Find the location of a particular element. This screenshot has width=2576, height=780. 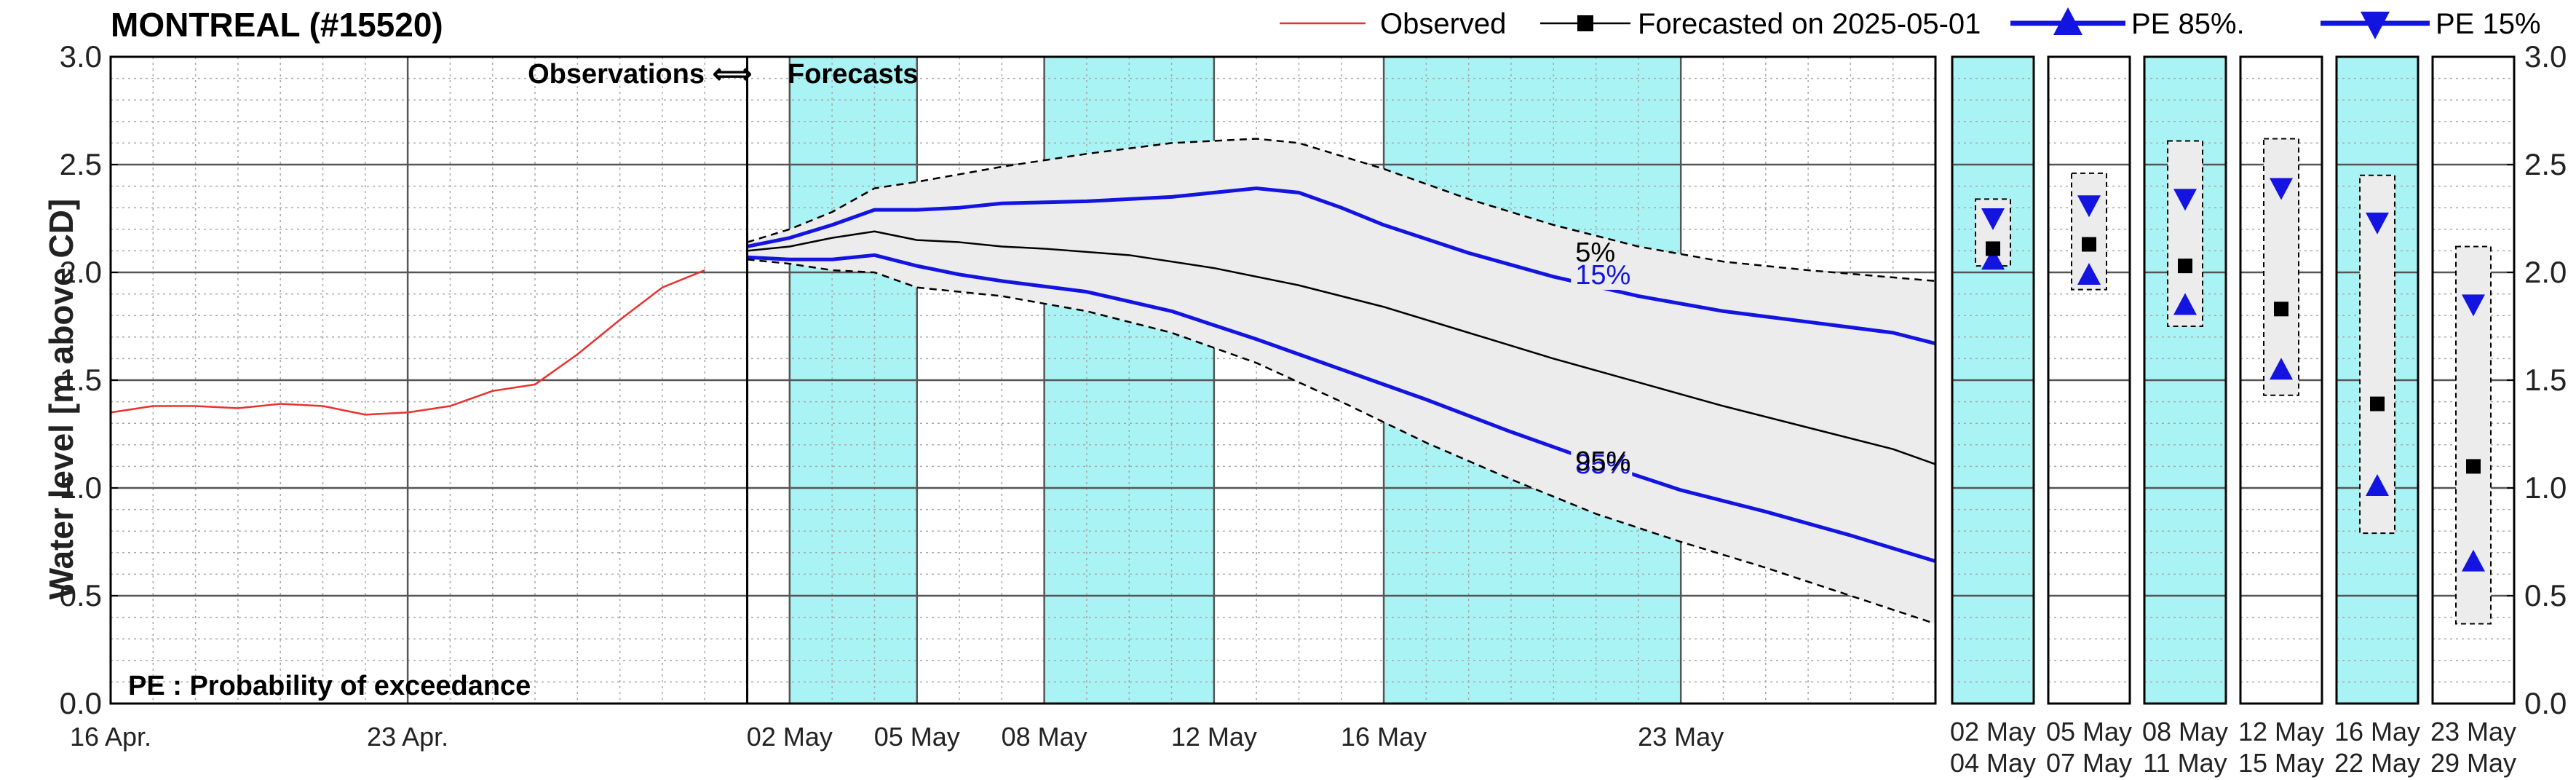

panel-end-label: 11 May is located at coordinates (2185, 763).